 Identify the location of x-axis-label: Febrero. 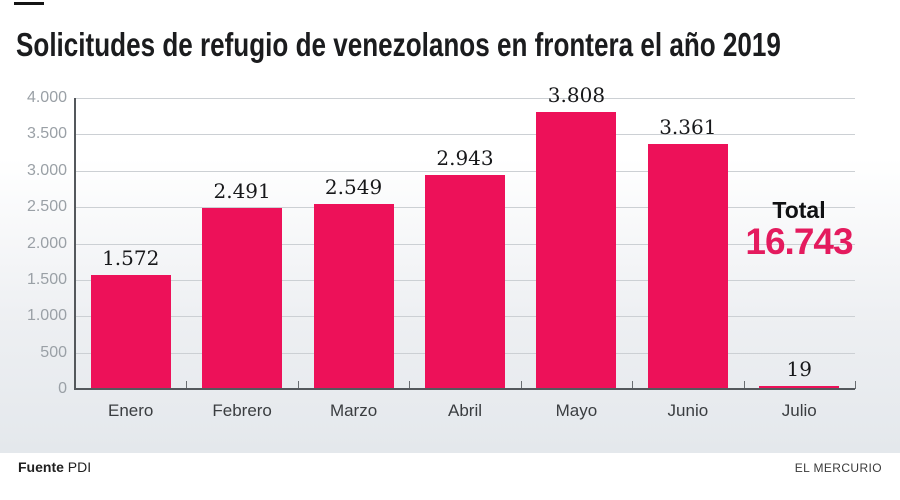
(242, 410).